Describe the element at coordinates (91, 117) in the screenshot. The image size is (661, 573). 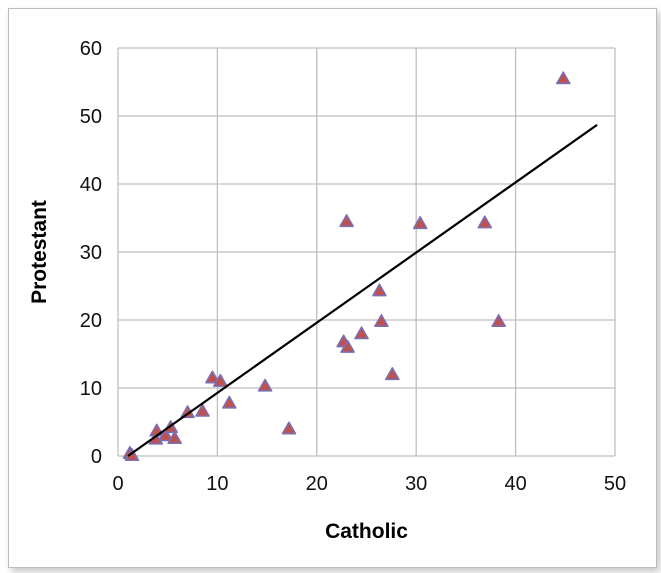
I see `y-tick-label: 50` at that location.